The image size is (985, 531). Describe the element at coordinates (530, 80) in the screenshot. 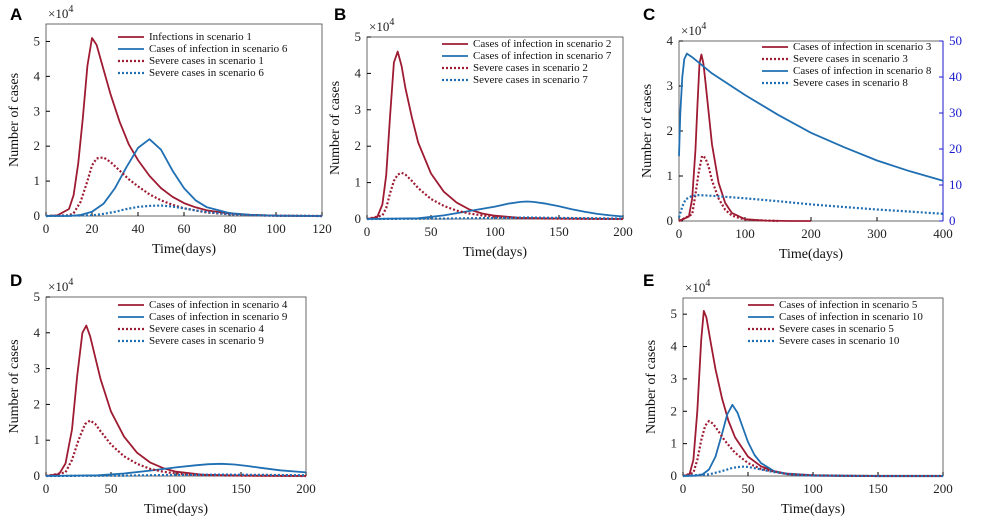

I see `legend-label: Severe cases in scenario 7` at that location.